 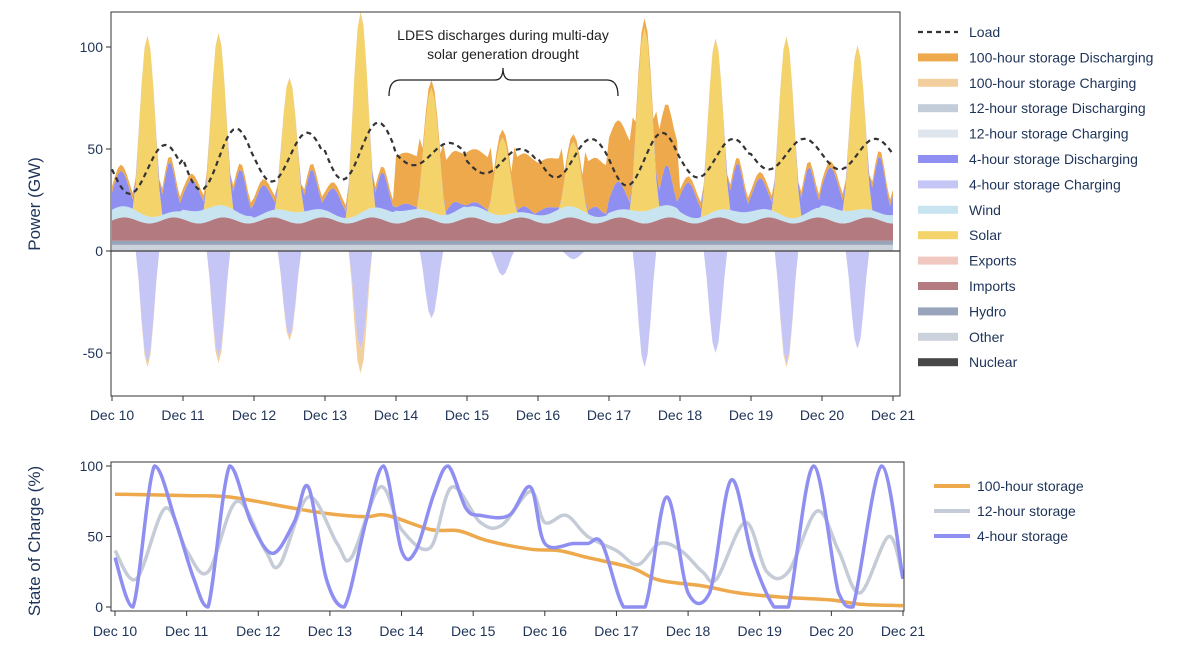 I want to click on area-4h-charging, so click(x=502, y=309).